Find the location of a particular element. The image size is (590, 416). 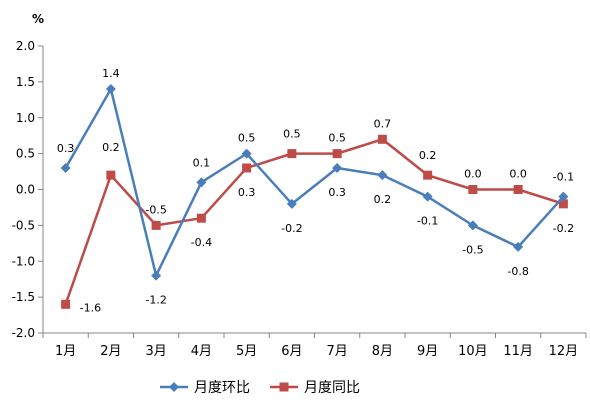

yoy-data-label: 0.7 is located at coordinates (383, 123).